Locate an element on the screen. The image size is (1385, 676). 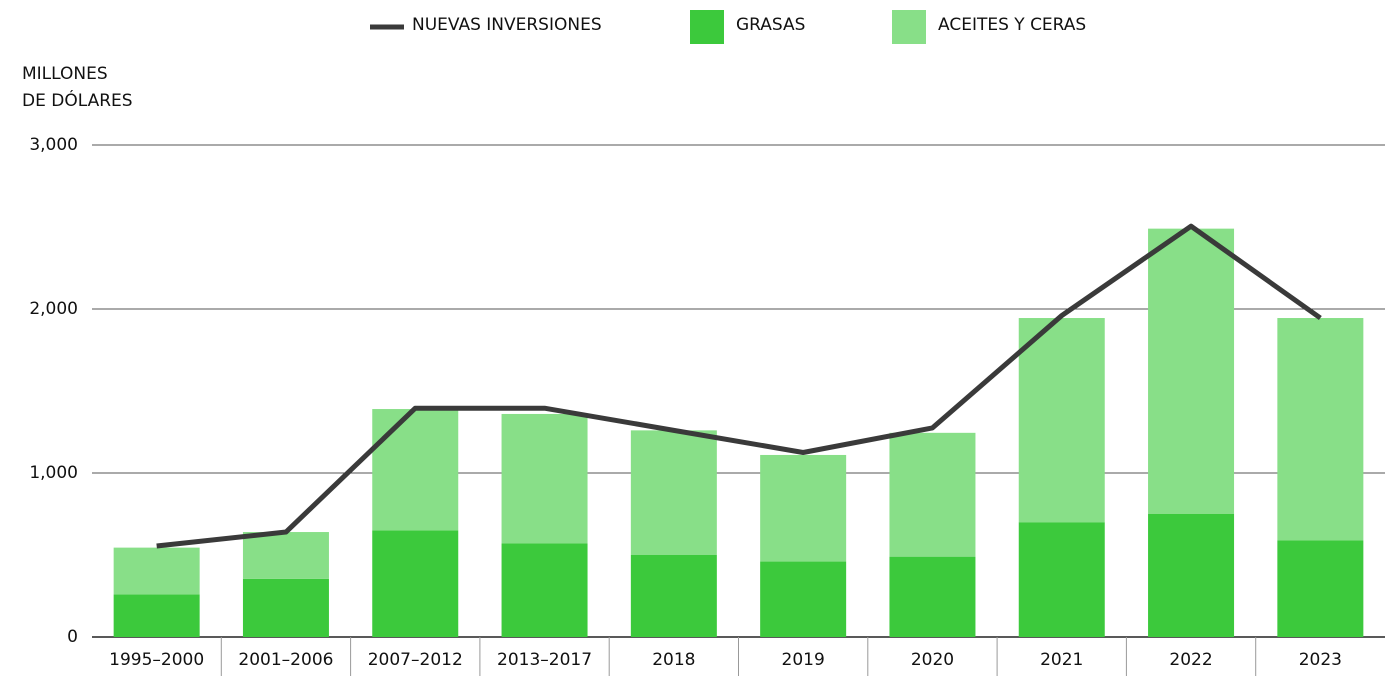
x-tick-label: 2022 is located at coordinates (1190, 660).